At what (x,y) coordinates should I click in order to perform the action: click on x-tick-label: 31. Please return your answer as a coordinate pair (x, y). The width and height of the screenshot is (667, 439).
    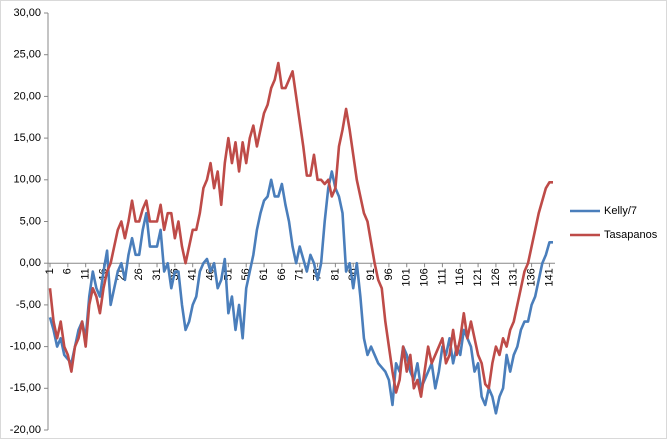
    Looking at the image, I should click on (157, 274).